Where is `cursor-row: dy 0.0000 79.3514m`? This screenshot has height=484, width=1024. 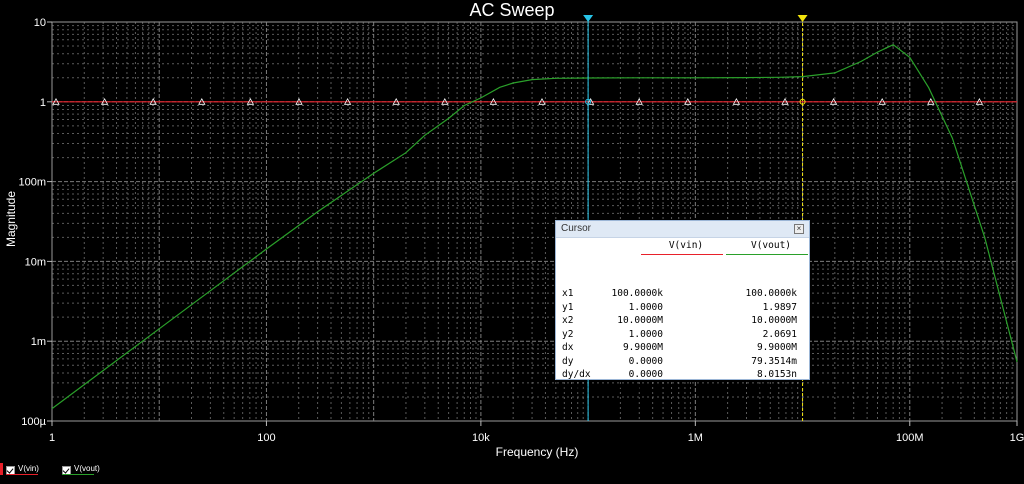
cursor-row: dy 0.0000 79.3514m is located at coordinates (682, 361).